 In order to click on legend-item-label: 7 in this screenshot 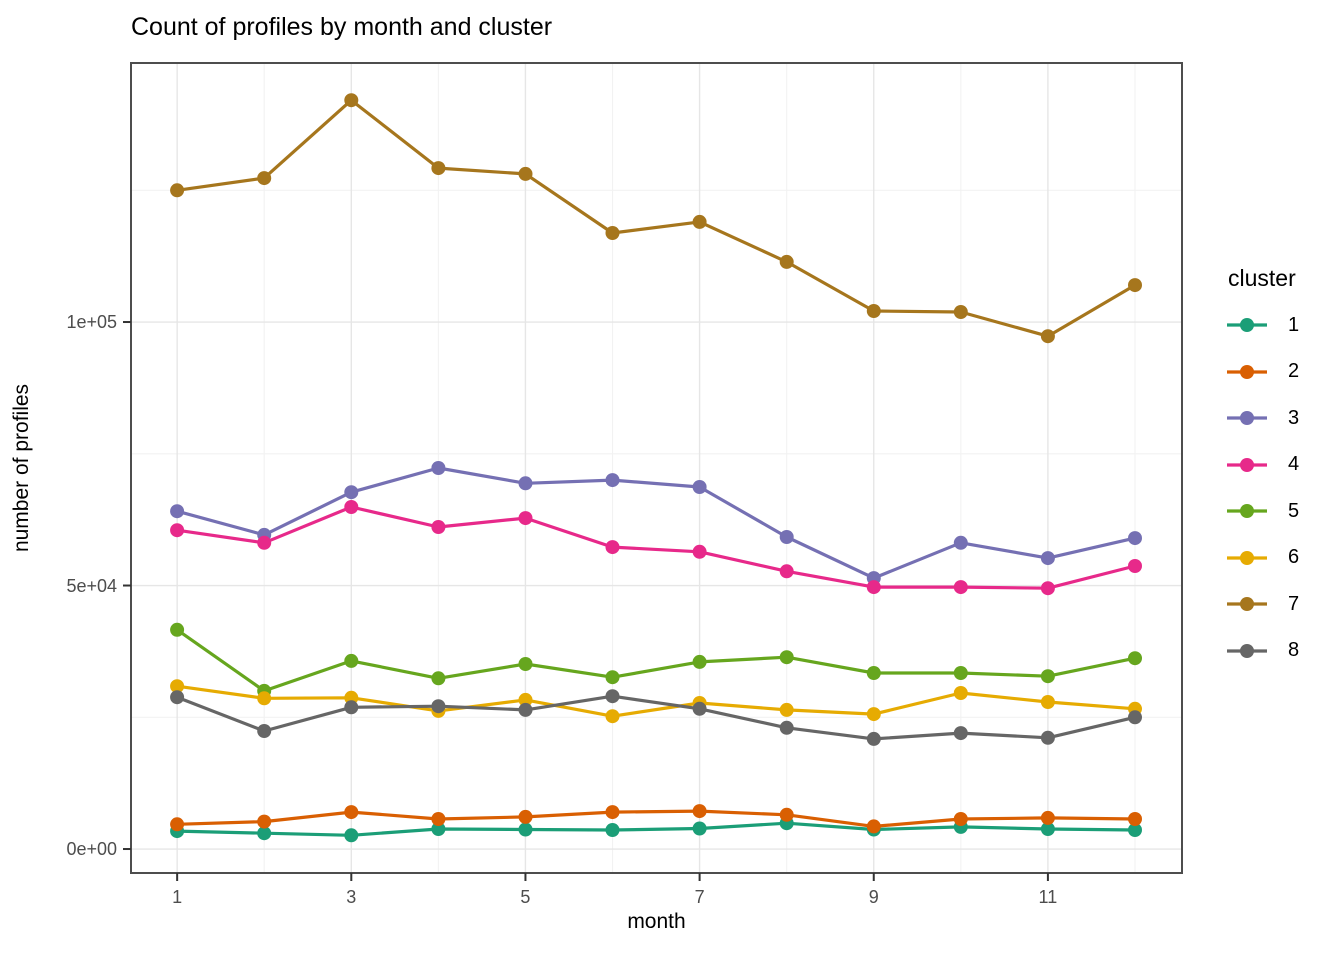, I will do `click(1294, 603)`.